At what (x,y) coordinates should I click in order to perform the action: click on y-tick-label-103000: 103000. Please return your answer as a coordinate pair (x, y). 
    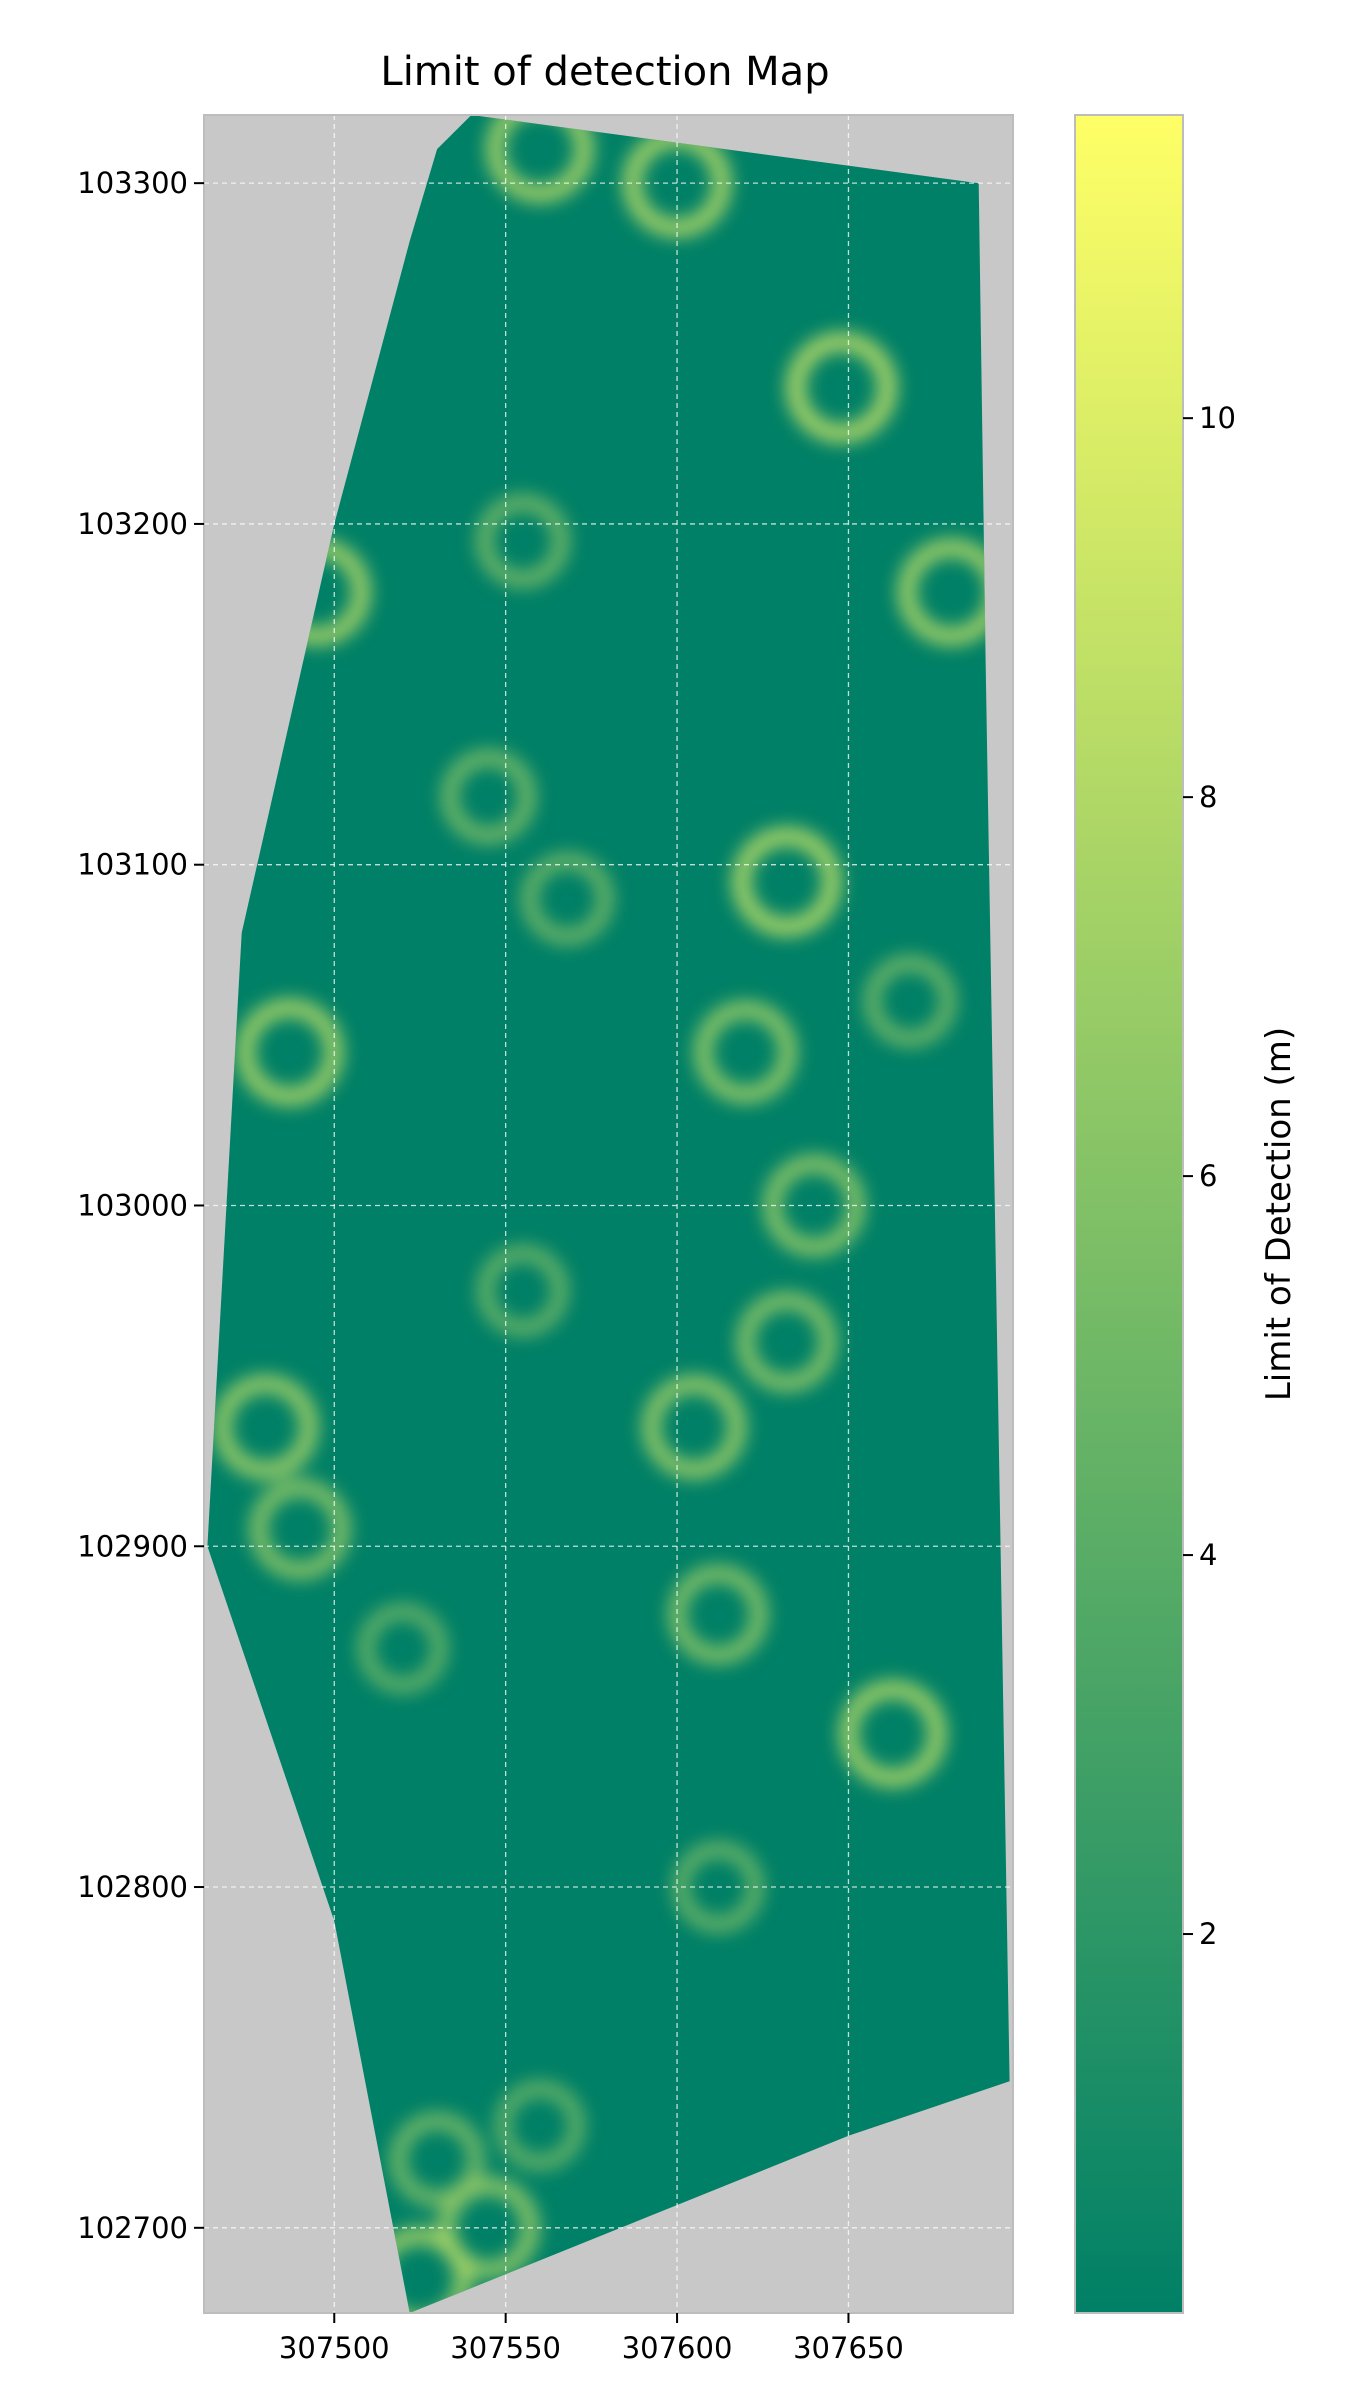
    Looking at the image, I should click on (132, 1205).